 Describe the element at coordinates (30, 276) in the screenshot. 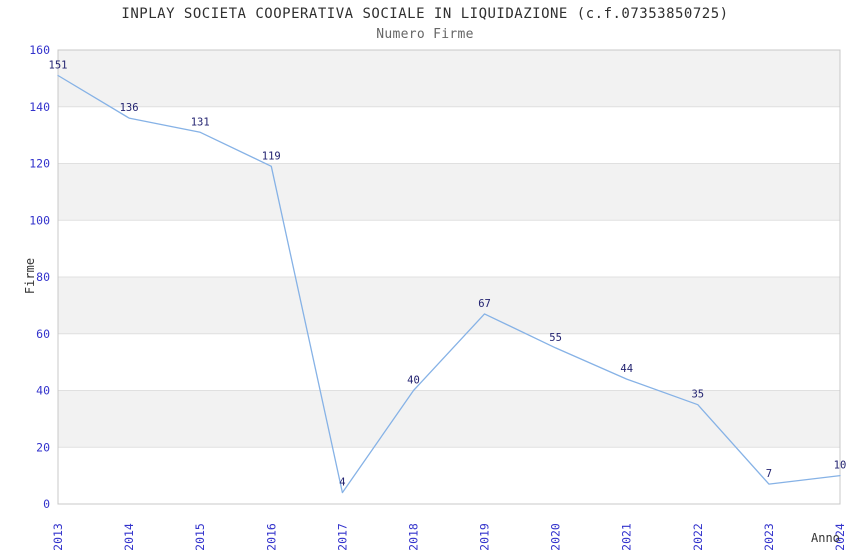

I see `y-axis-label: Firme` at that location.